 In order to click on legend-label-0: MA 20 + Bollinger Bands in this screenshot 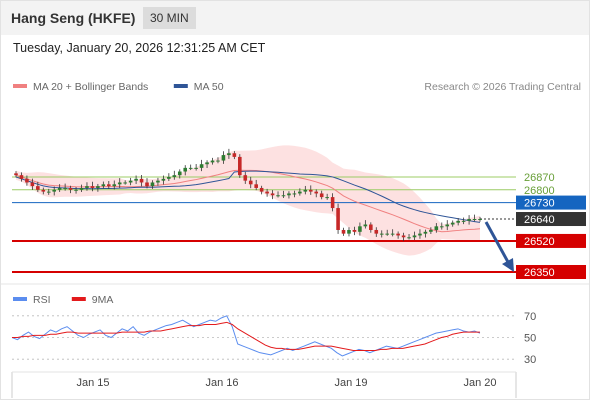, I will do `click(90, 87)`.